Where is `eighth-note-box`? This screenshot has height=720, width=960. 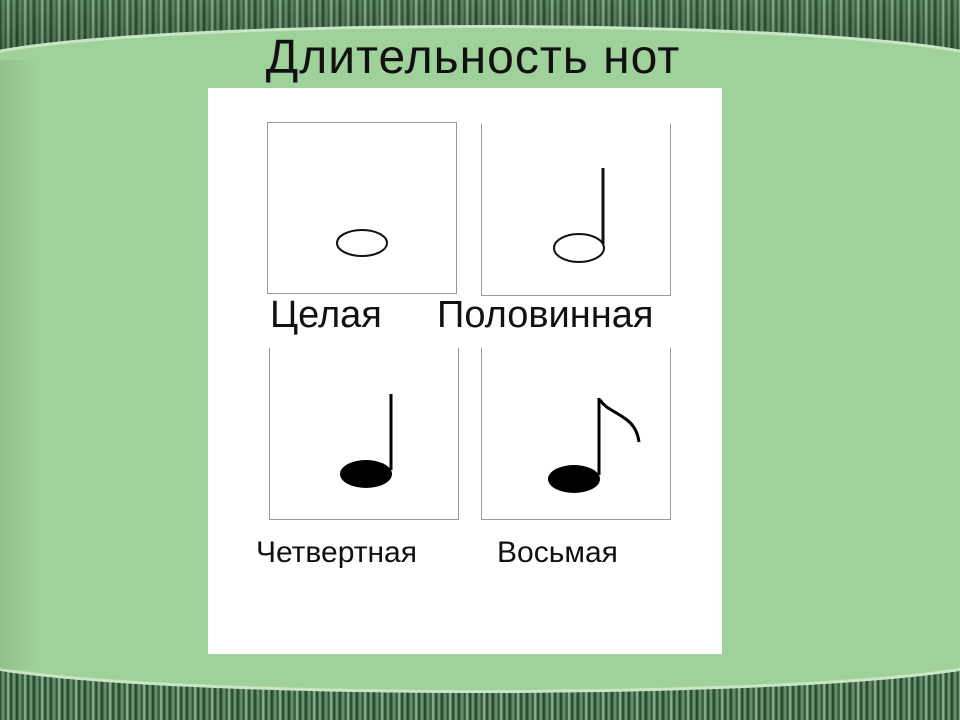 eighth-note-box is located at coordinates (576, 434).